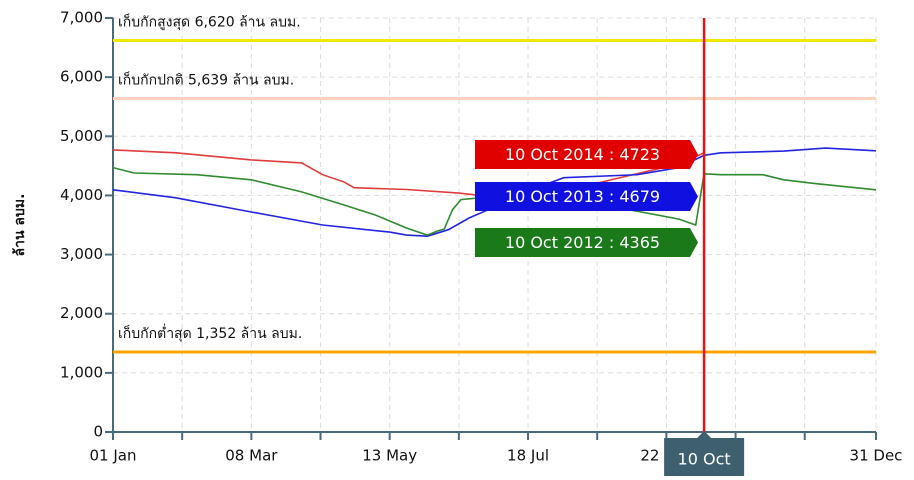  I want to click on crosshair-label-box, so click(704, 458).